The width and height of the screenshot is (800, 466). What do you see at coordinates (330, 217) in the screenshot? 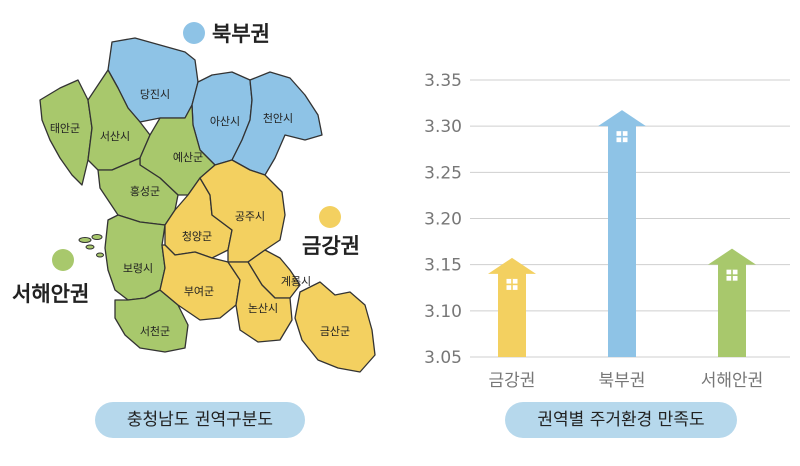
I see `region-marker-geumgang` at bounding box center [330, 217].